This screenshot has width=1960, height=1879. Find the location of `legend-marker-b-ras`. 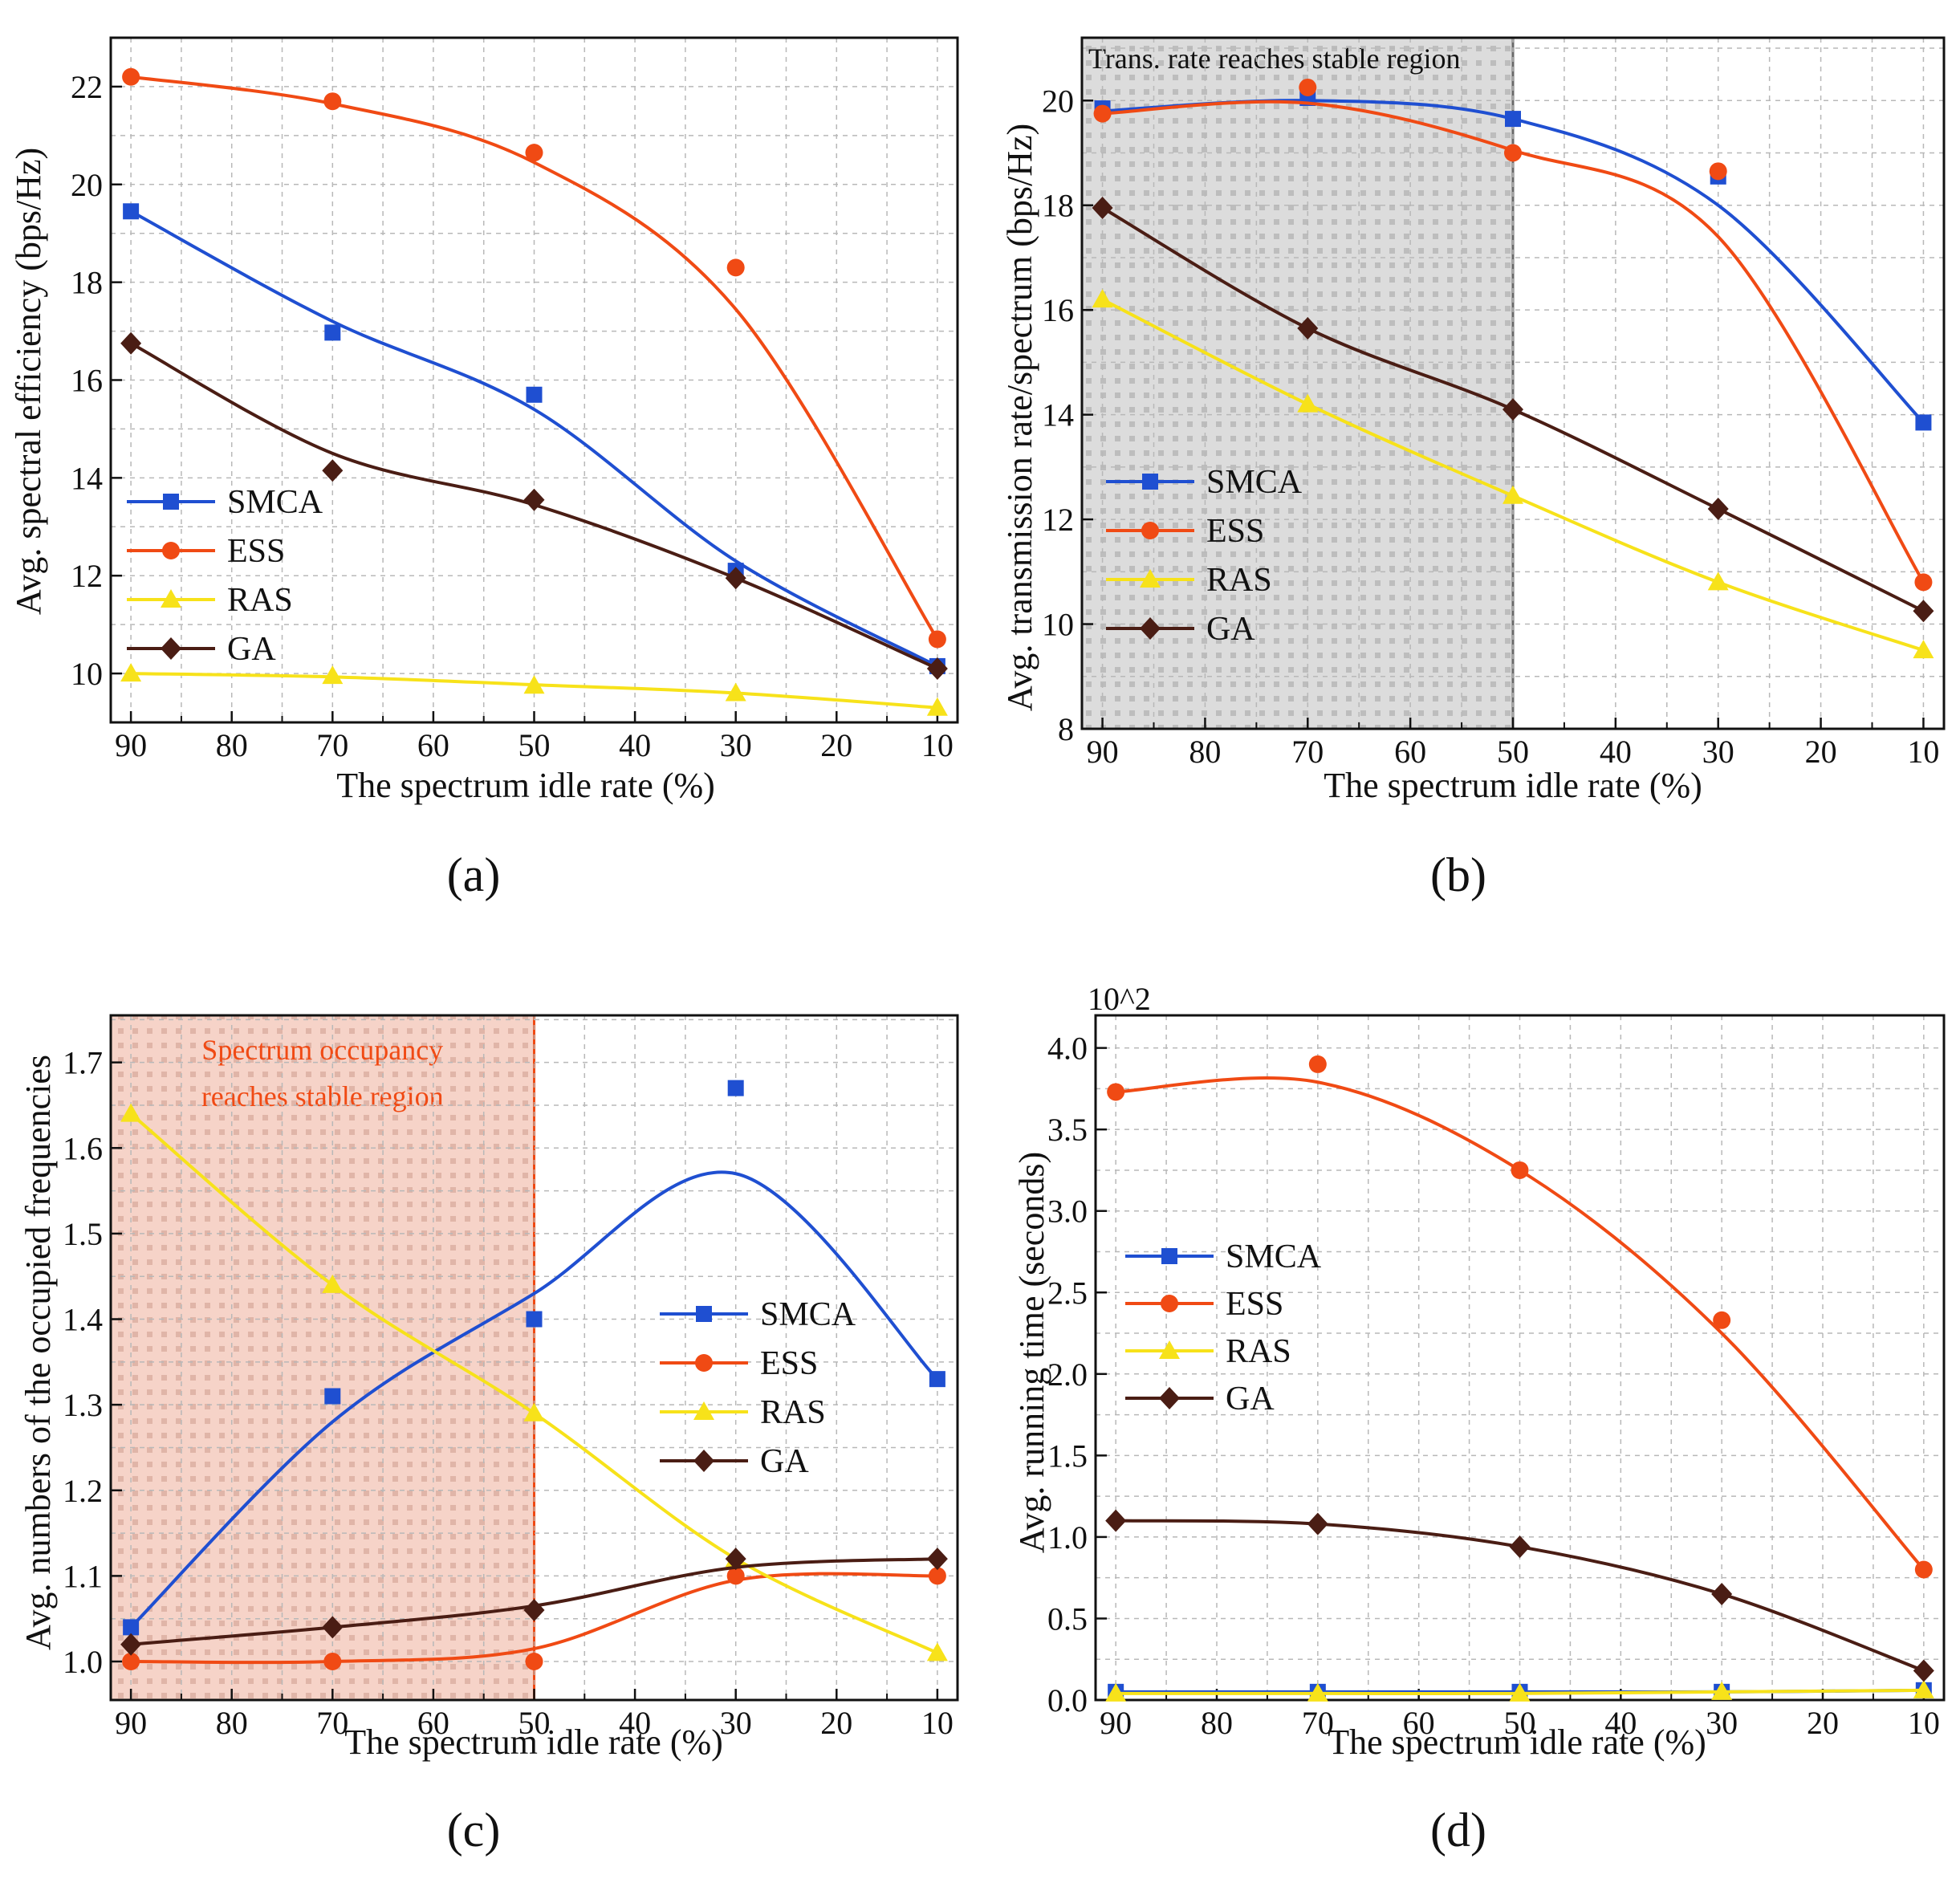

legend-marker-b-ras is located at coordinates (1150, 579).